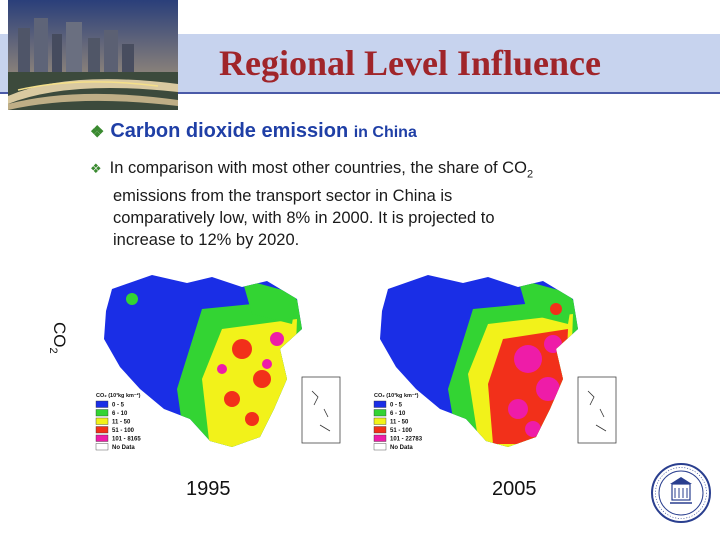  I want to click on year-label-2005: 2005, so click(514, 489).